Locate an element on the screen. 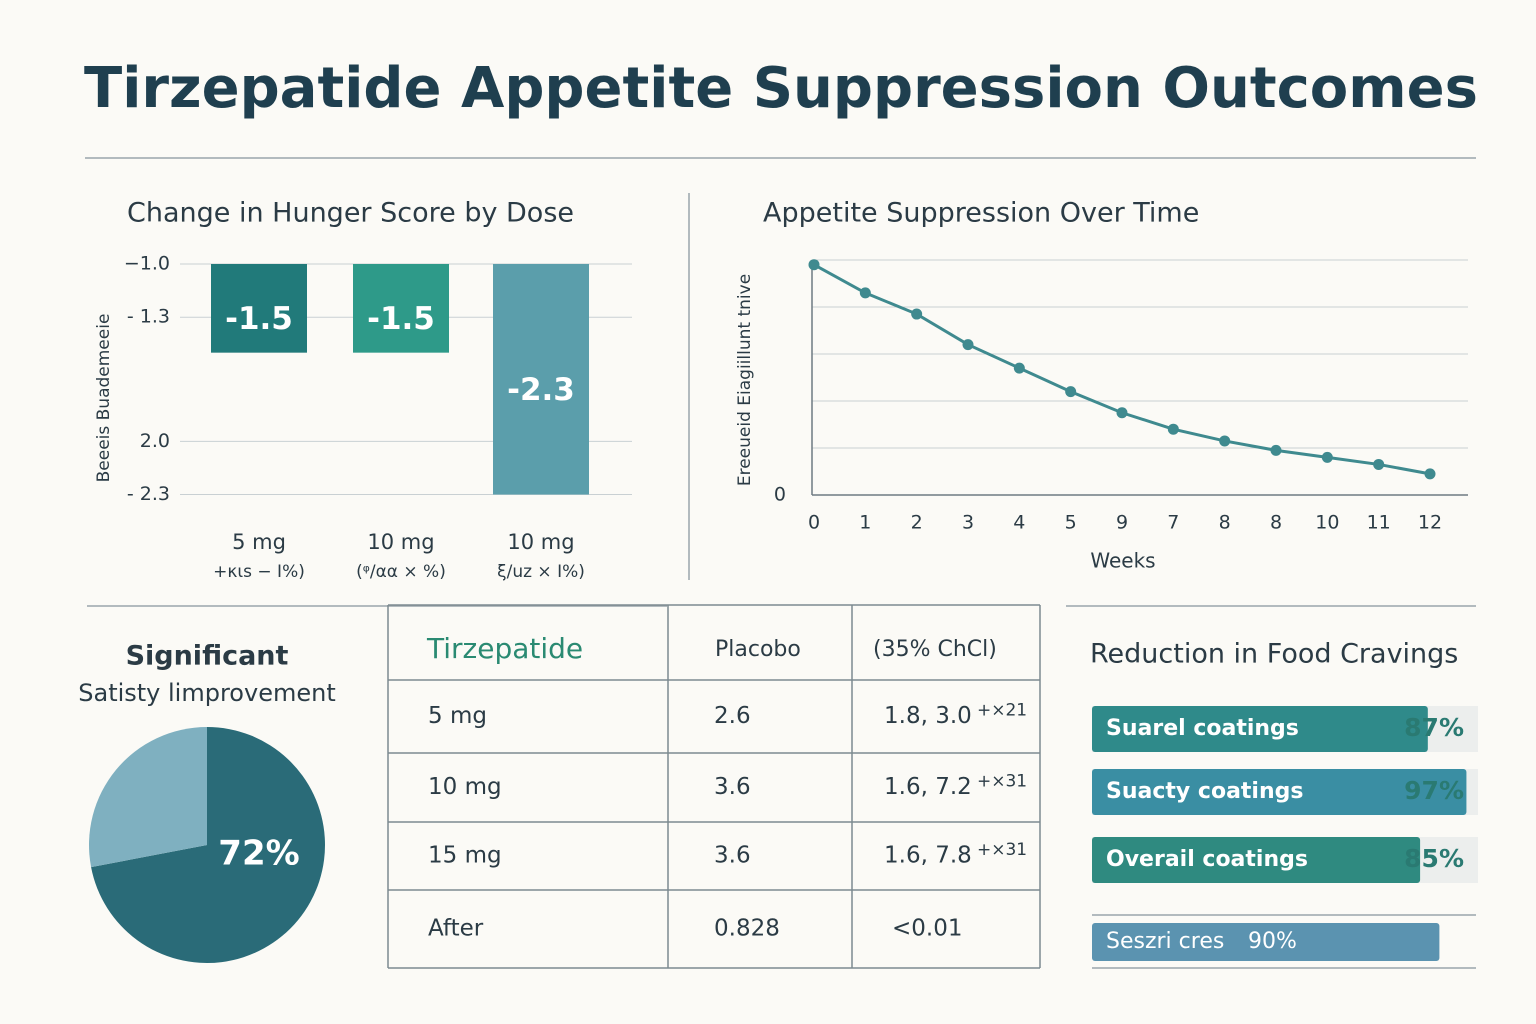 The width and height of the screenshot is (1536, 1024). value-label: 85% is located at coordinates (1434, 858).